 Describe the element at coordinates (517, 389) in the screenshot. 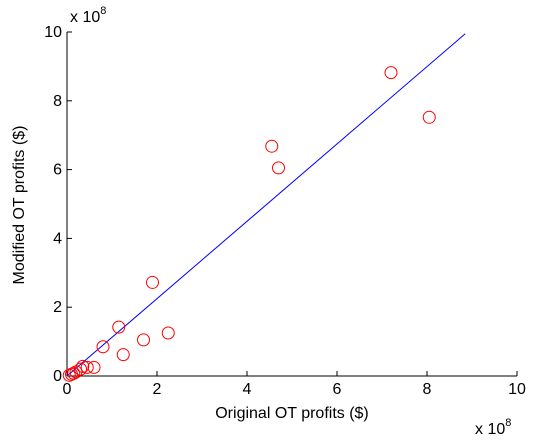

I see `x-tick-label: 10` at that location.